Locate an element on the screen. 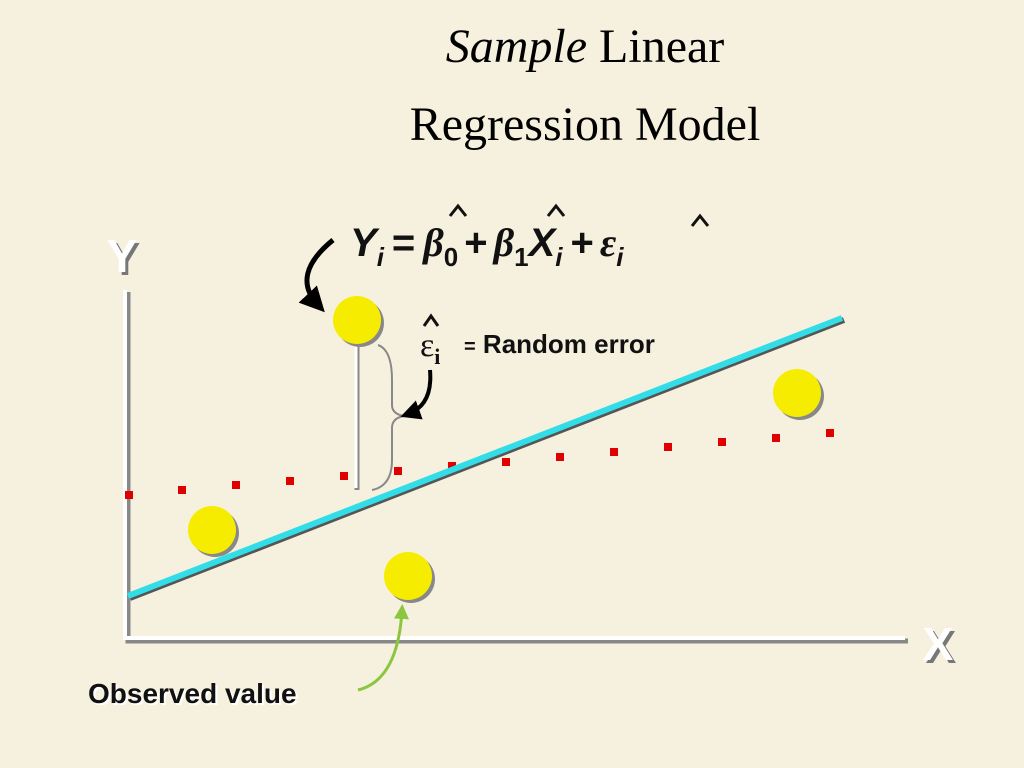 The width and height of the screenshot is (1024, 768). x-label: X is located at coordinates (938, 644).